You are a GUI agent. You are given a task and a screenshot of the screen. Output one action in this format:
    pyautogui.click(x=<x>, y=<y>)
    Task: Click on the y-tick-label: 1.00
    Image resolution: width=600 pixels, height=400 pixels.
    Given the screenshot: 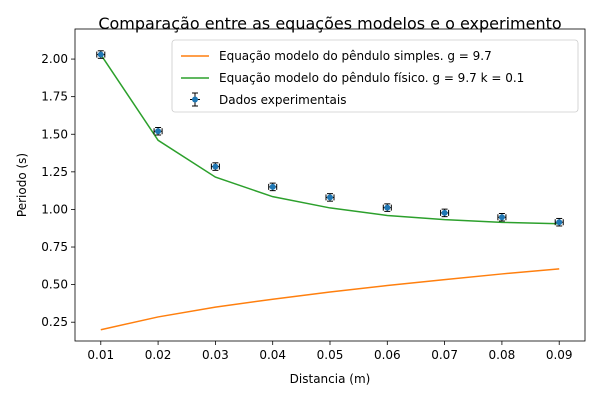 What is the action you would take?
    pyautogui.click(x=54, y=209)
    